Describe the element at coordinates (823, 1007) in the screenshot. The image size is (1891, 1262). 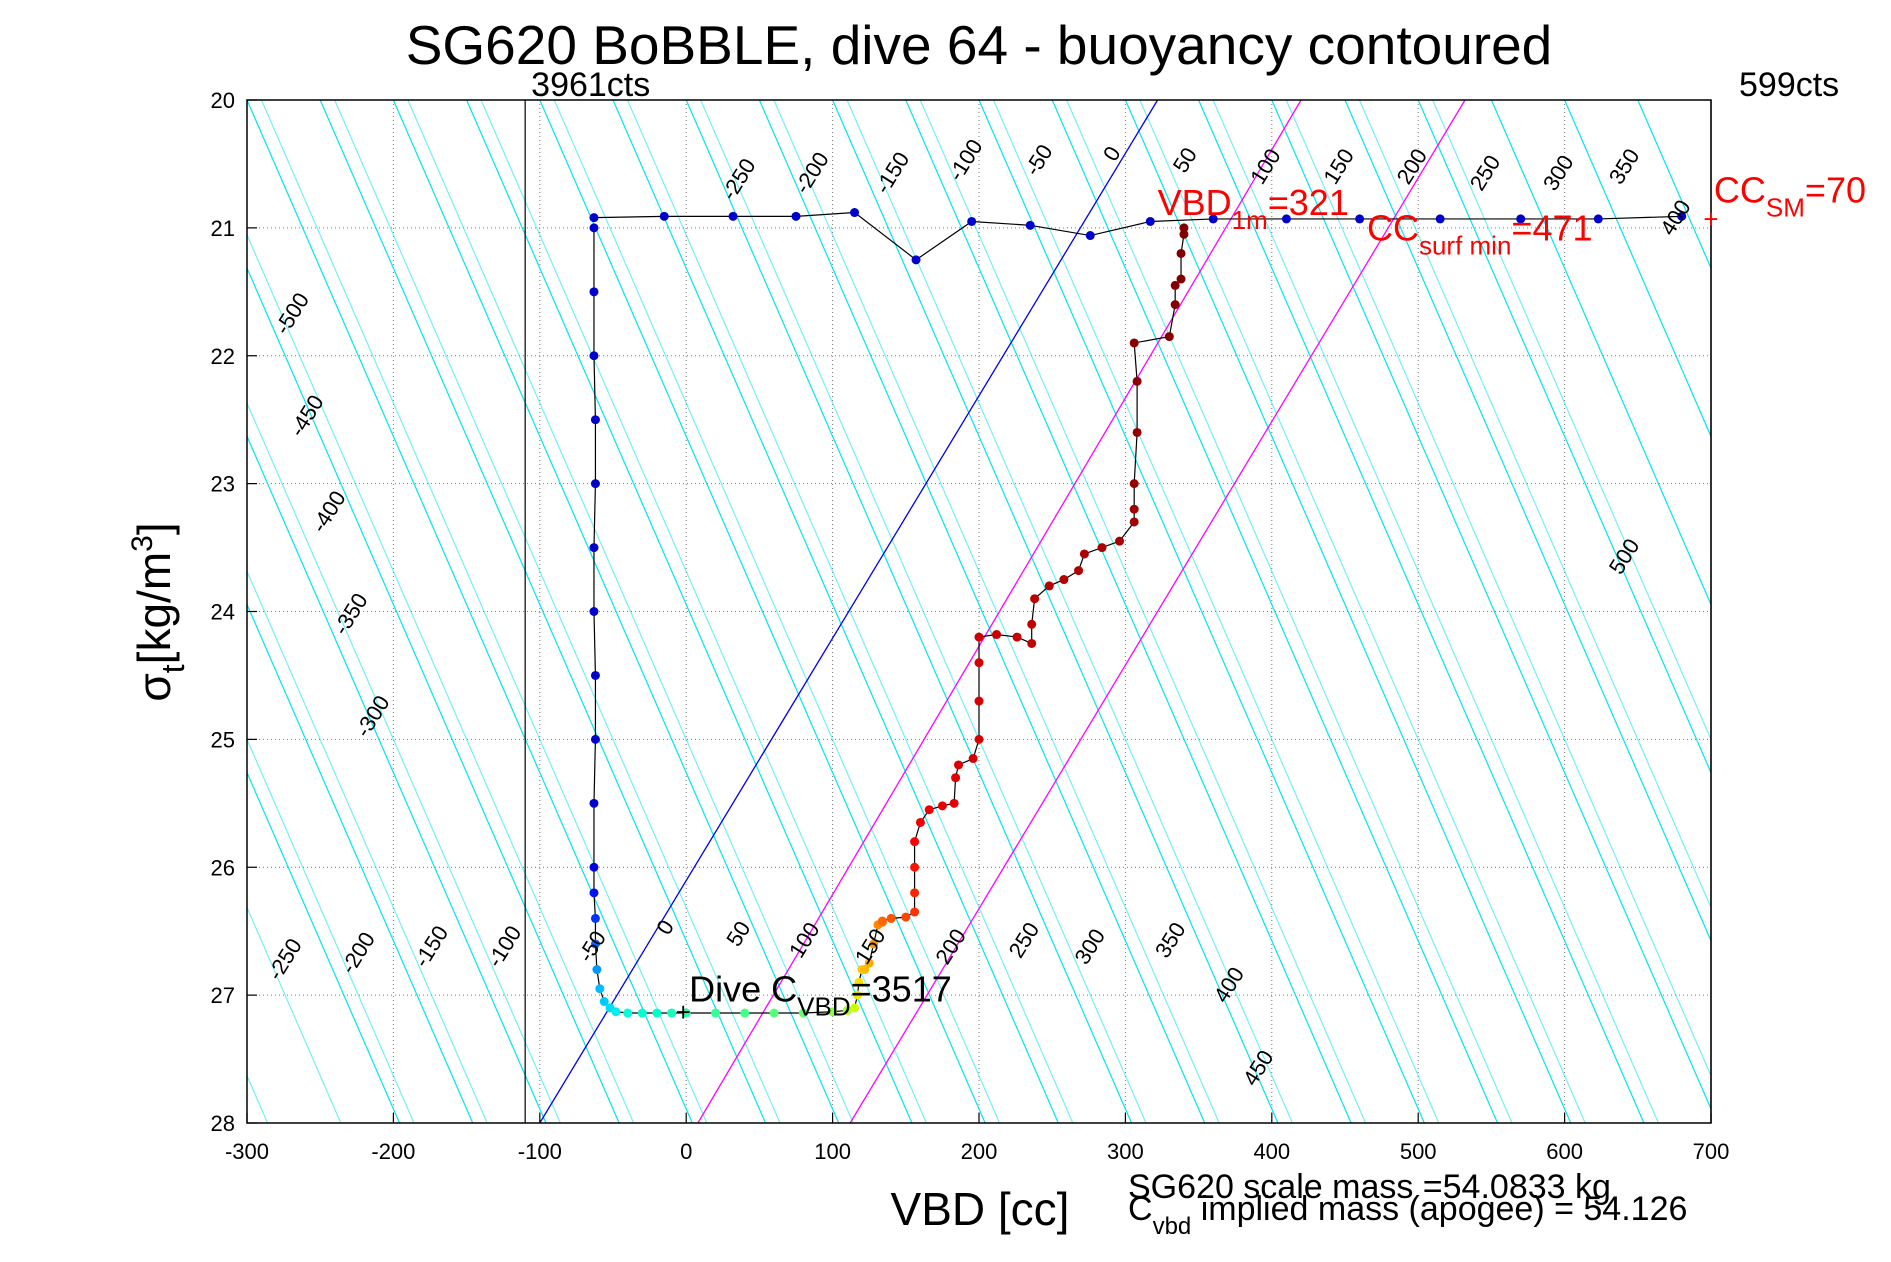
I see `annotation-sub: VBD` at that location.